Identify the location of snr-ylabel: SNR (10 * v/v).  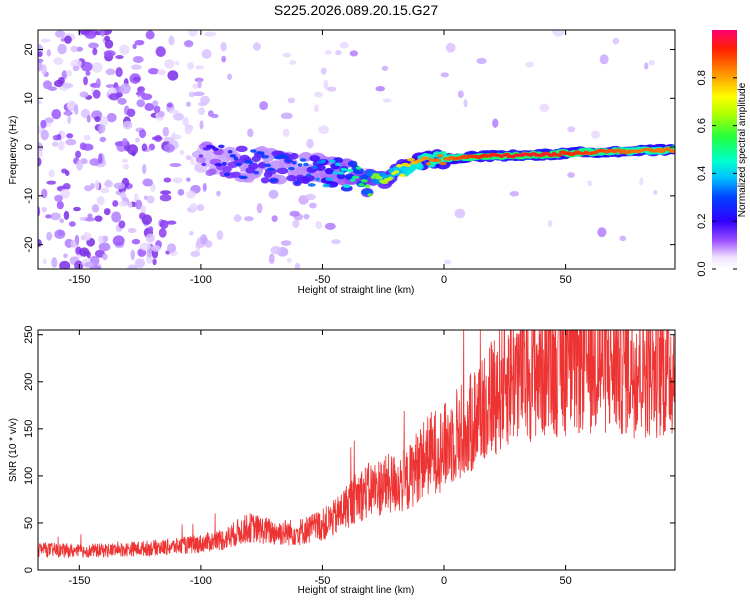
(13, 450).